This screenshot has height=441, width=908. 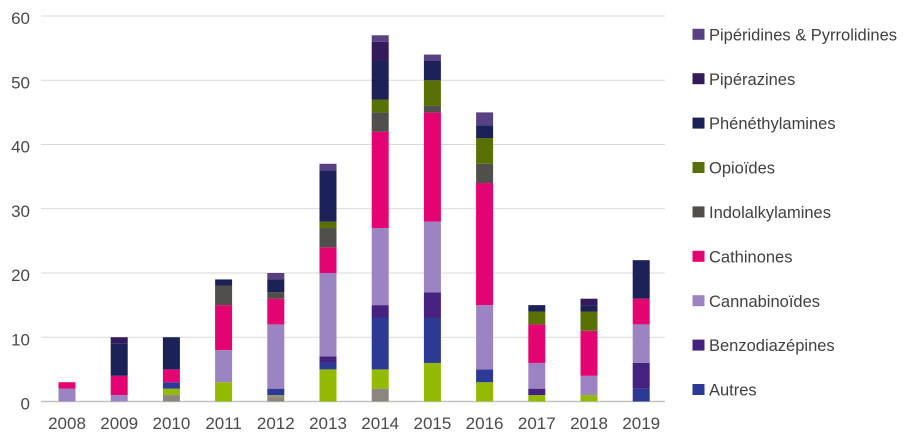 What do you see at coordinates (750, 257) in the screenshot?
I see `svg-text: Cathinones` at bounding box center [750, 257].